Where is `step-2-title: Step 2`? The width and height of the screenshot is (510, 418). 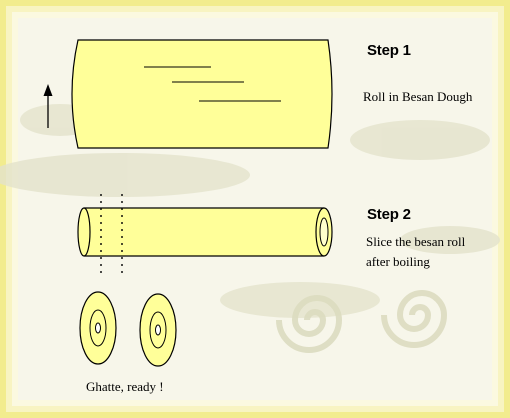
step-2-title: Step 2 is located at coordinates (389, 214).